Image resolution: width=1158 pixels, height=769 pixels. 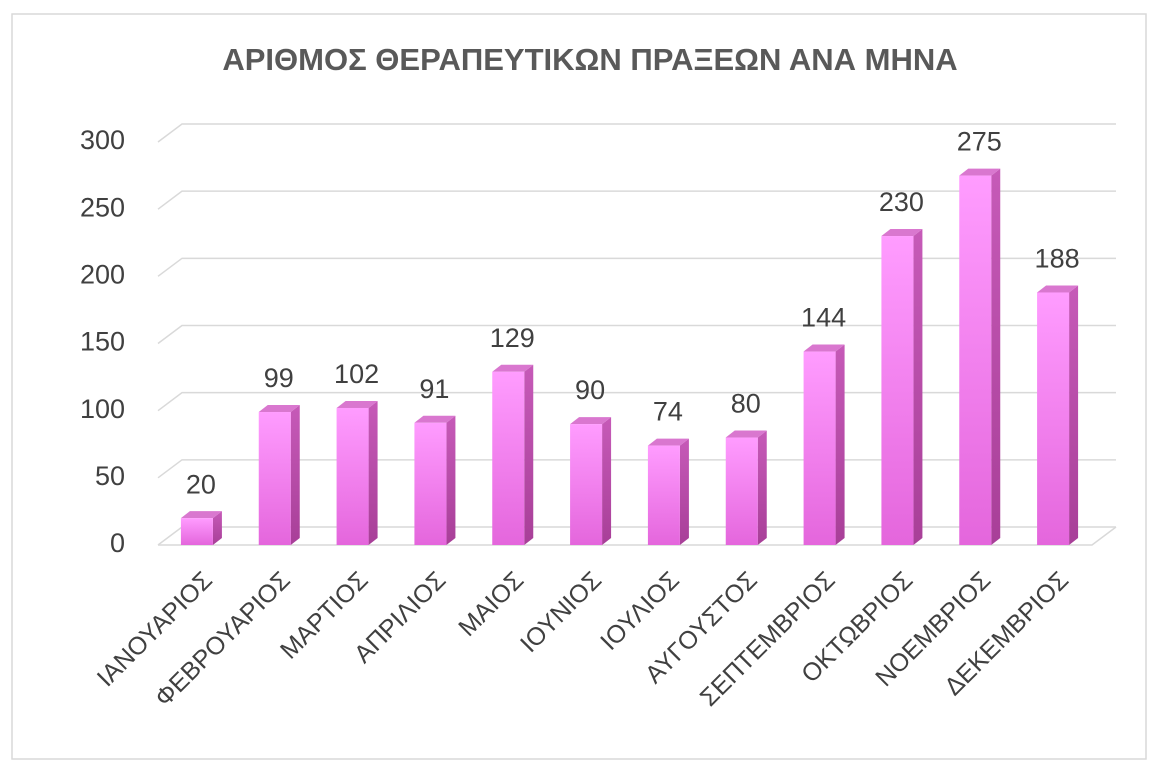 What do you see at coordinates (356, 374) in the screenshot?
I see `data-label: 102` at bounding box center [356, 374].